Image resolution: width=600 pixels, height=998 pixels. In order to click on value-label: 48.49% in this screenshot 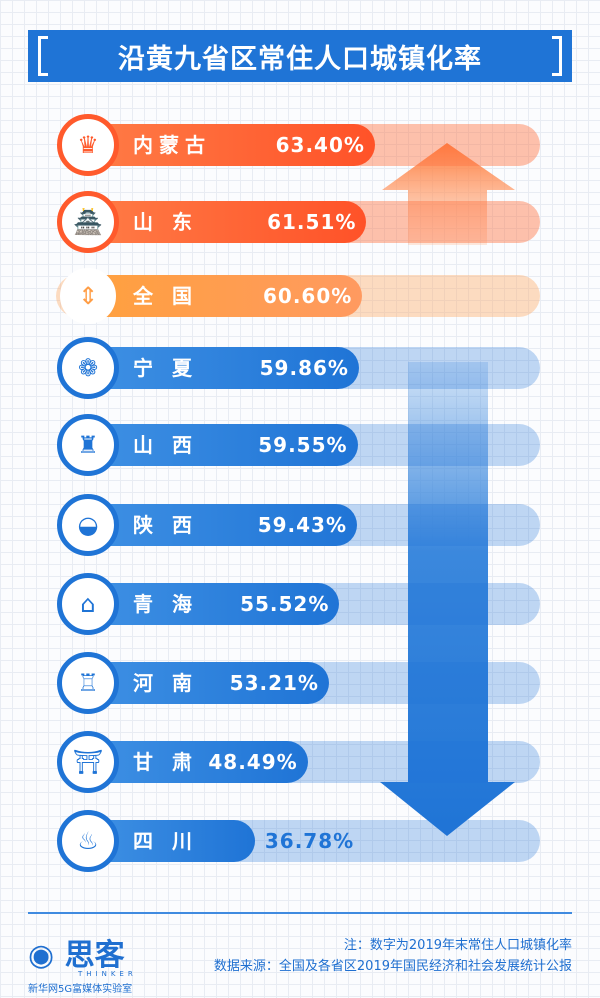, I will do `click(253, 762)`.